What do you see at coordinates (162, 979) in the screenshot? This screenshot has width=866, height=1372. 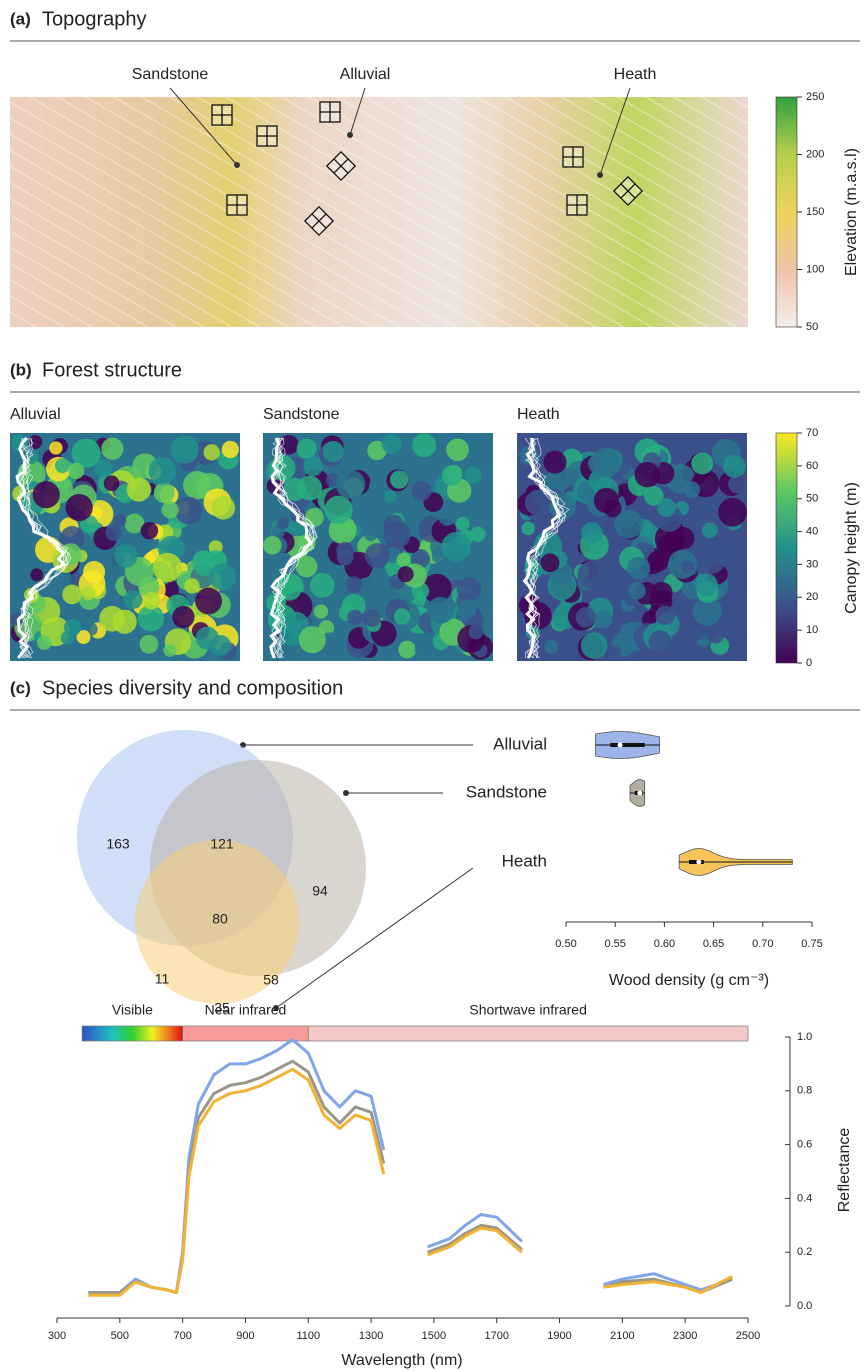 I see `venn-count: 11` at bounding box center [162, 979].